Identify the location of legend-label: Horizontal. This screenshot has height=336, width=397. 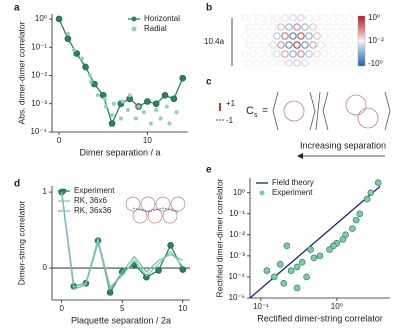
(162, 18).